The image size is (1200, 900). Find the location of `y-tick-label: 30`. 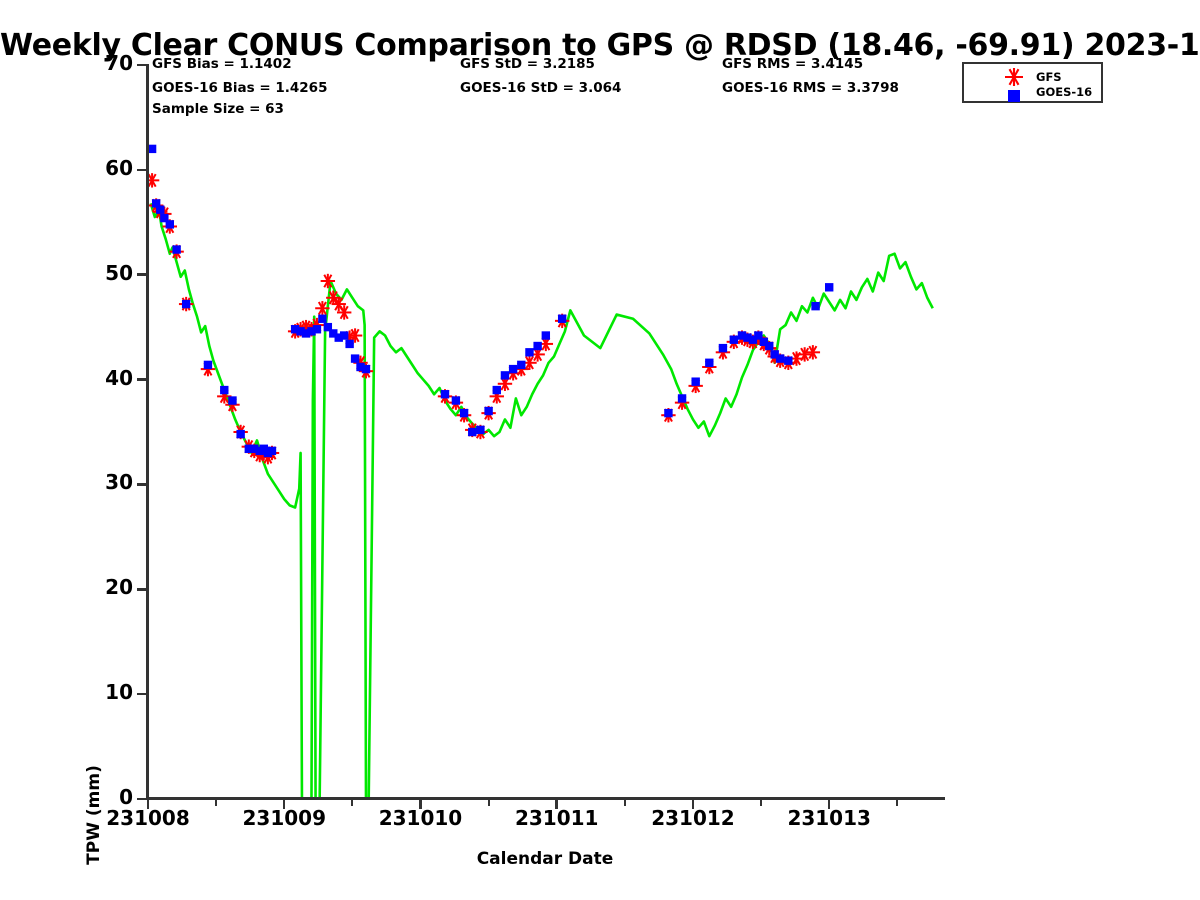

y-tick-label: 30 is located at coordinates (119, 482).